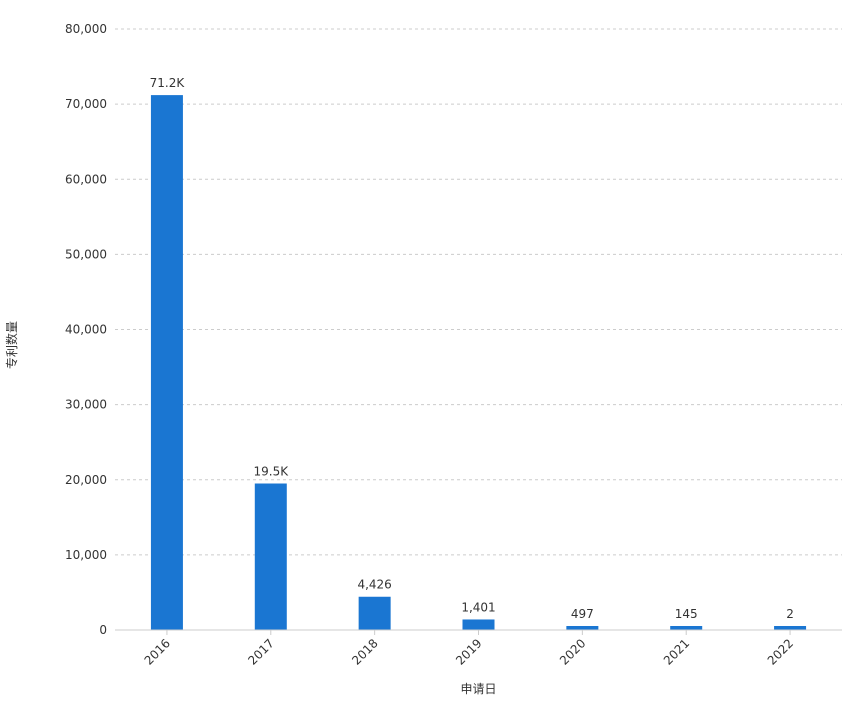 The image size is (842, 701). I want to click on y-tick-label: 10,000, so click(86, 555).